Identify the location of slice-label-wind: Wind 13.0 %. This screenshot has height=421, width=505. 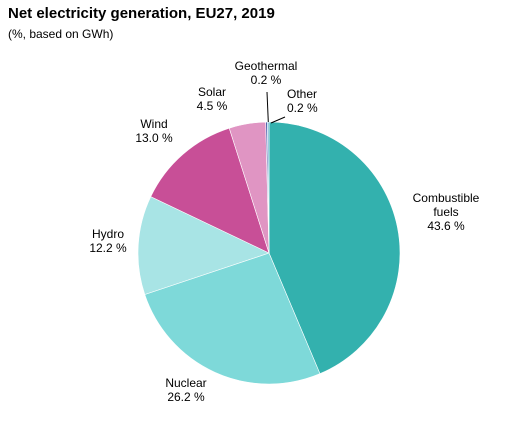
(154, 131).